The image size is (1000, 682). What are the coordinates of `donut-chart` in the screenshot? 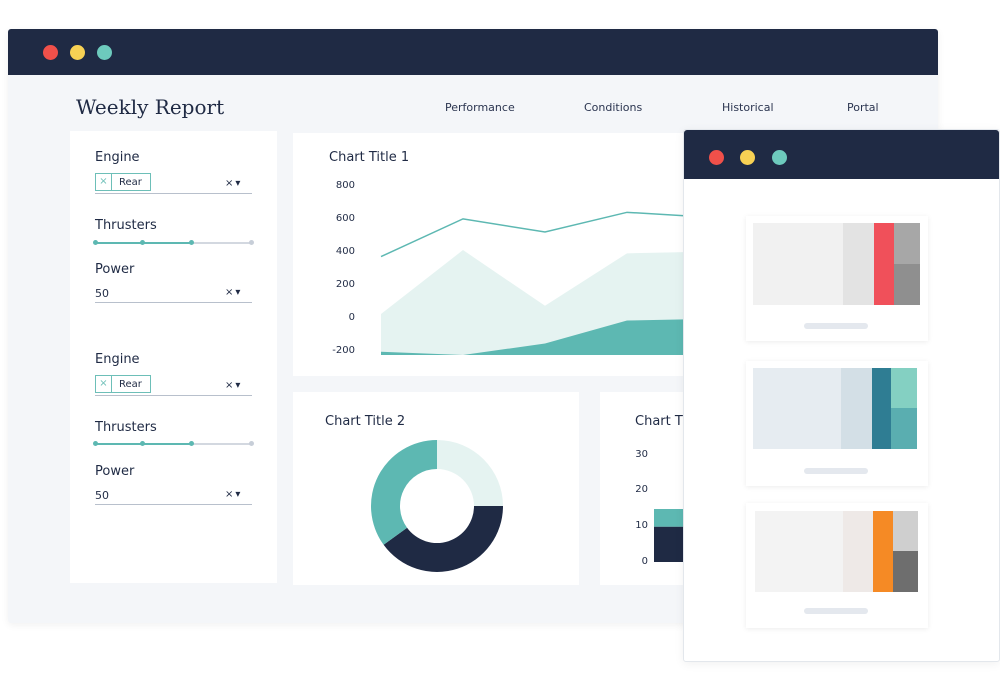 It's located at (437, 506).